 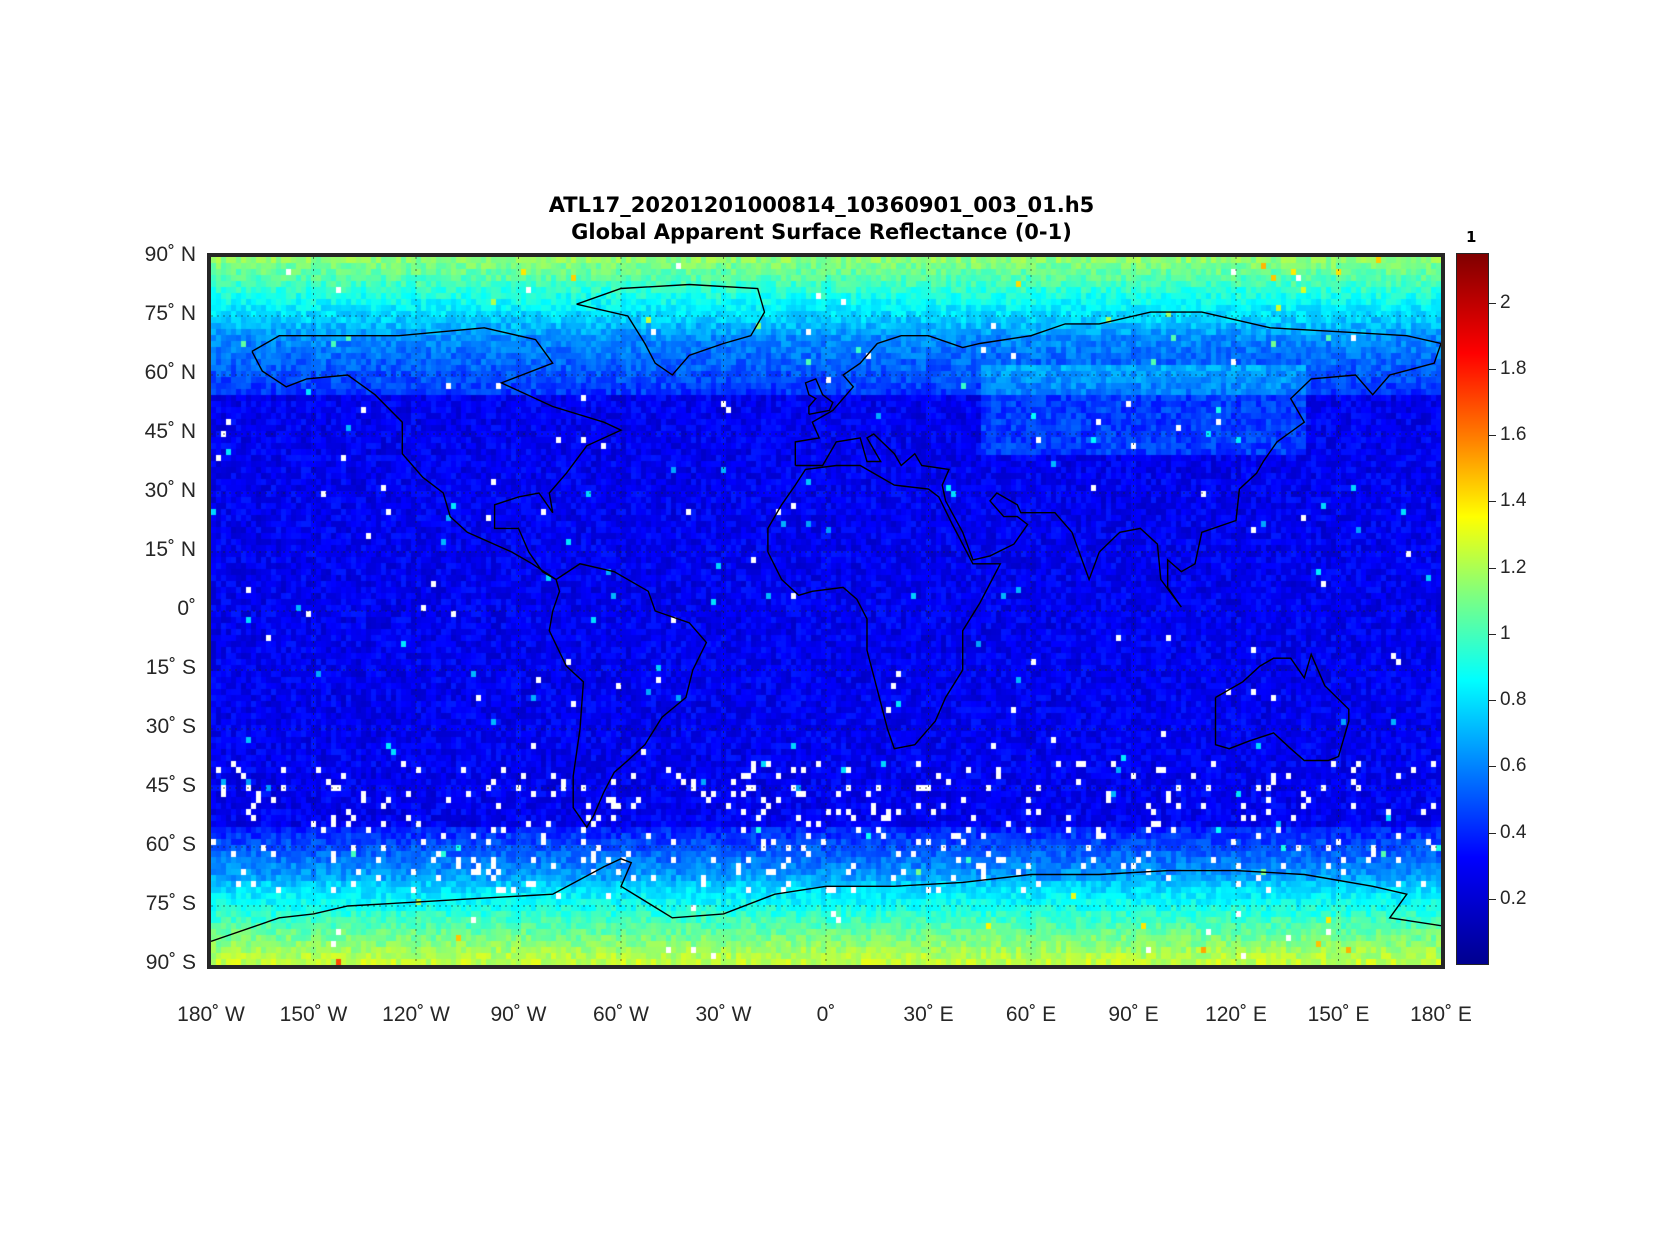 What do you see at coordinates (1513, 700) in the screenshot?
I see `colorbar-tick-label: 0.8` at bounding box center [1513, 700].